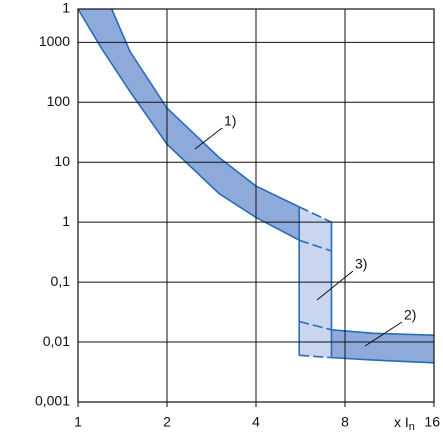 This screenshot has height=445, width=443. I want to click on region-label: 1), so click(230, 121).